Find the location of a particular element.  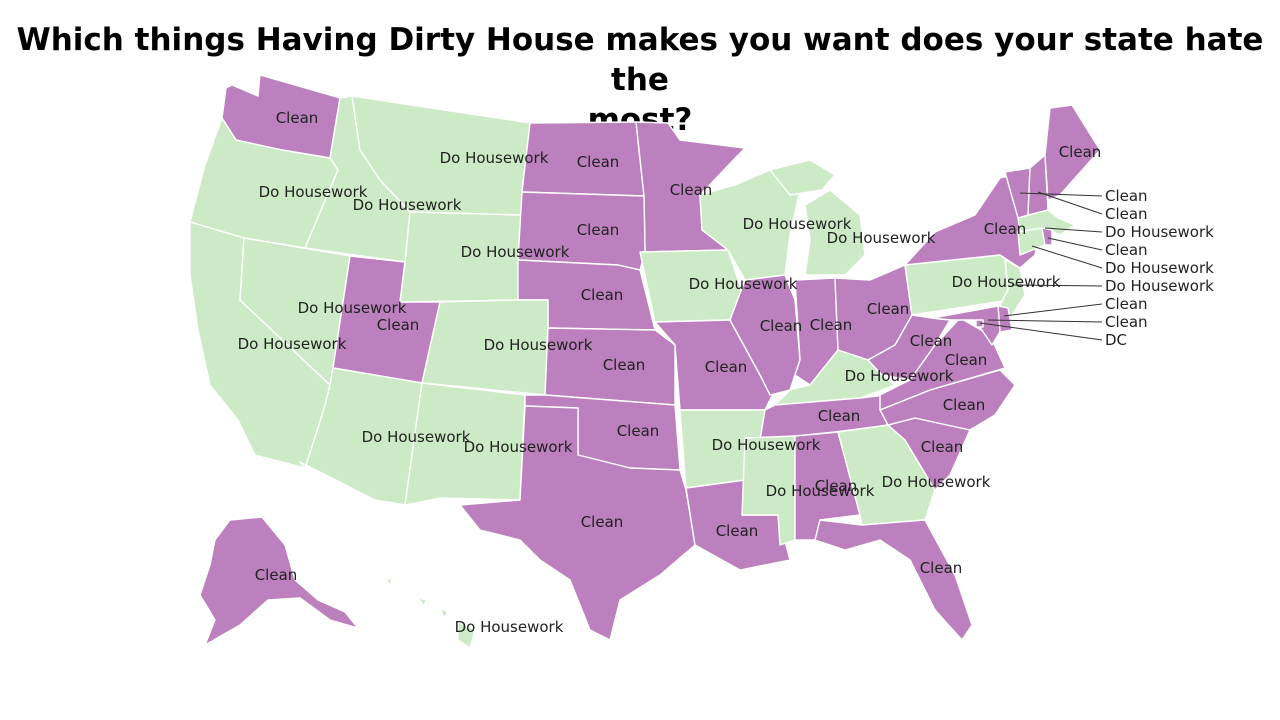

state-label-CA: Do Housework is located at coordinates (292, 344).